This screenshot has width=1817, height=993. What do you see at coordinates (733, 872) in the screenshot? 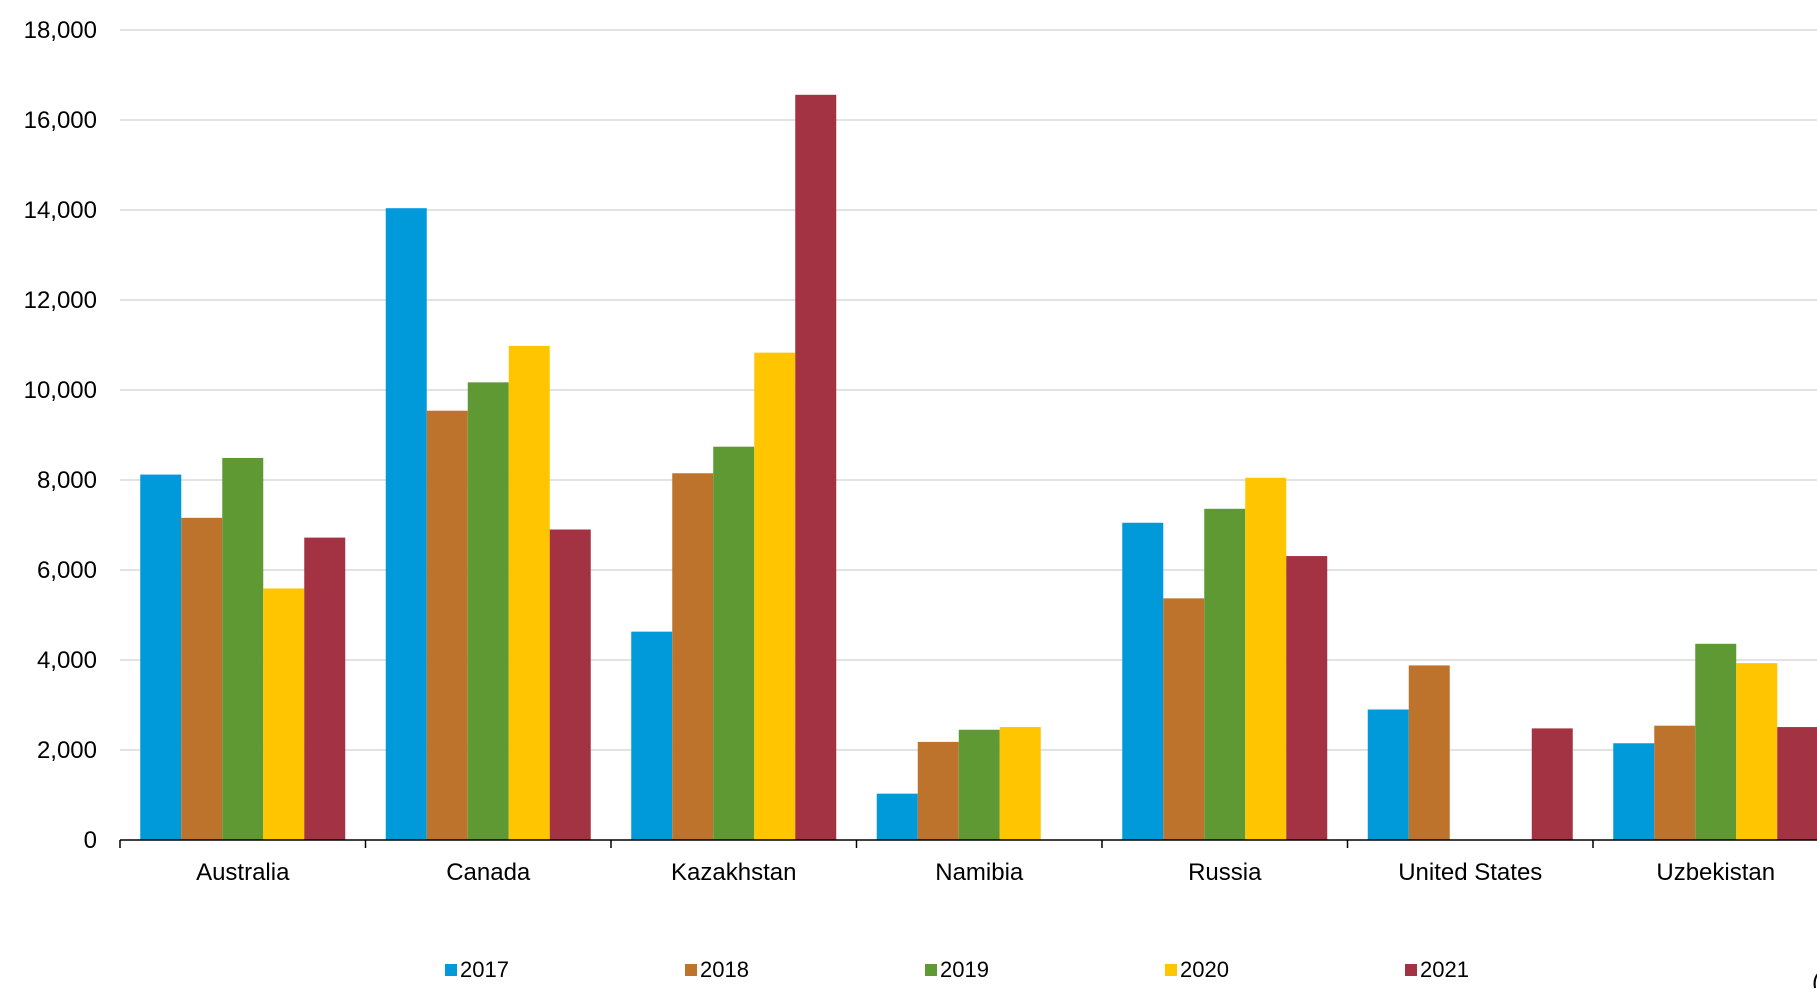
I see `x-tick-label: Kazakhstan` at bounding box center [733, 872].